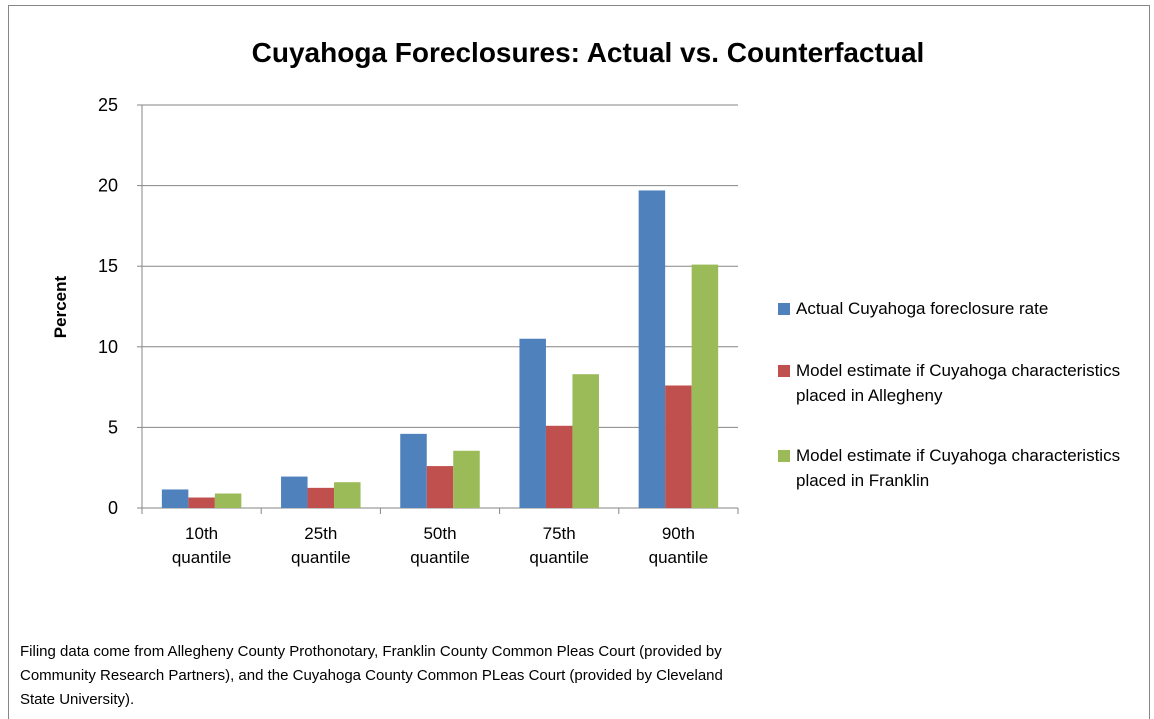  Describe the element at coordinates (321, 545) in the screenshot. I see `x-tick-label: 25th quantile` at that location.